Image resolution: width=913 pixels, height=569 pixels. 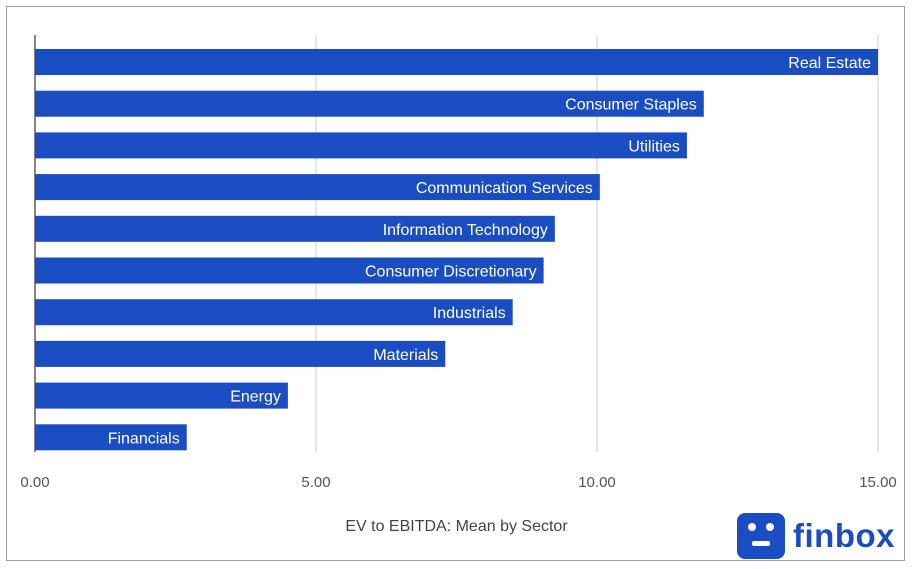 I want to click on bar-label: Information Technology, so click(x=465, y=230).